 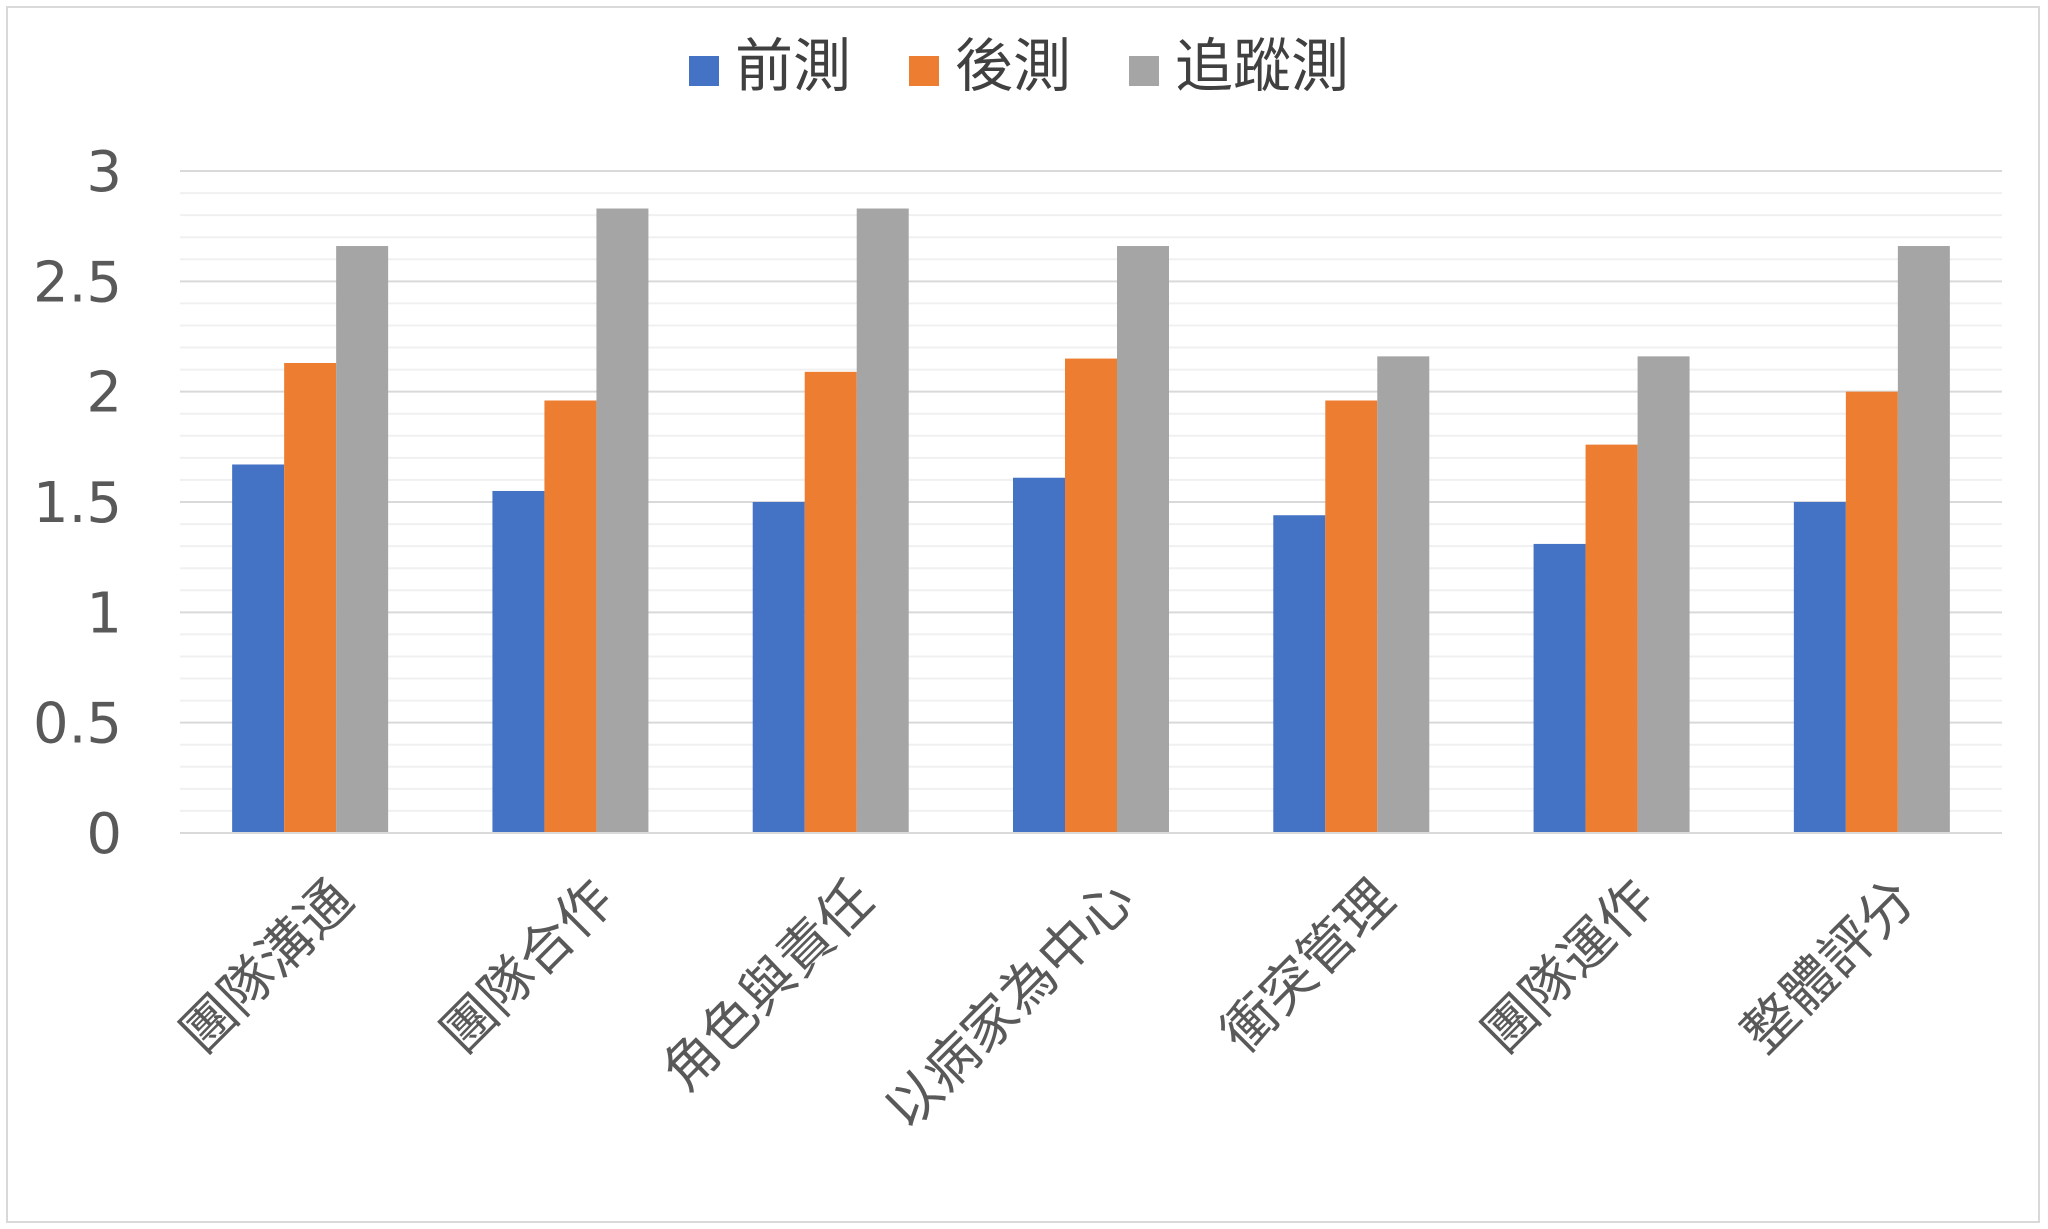 What do you see at coordinates (104, 172) in the screenshot?
I see `y-tick-label: 3` at bounding box center [104, 172].